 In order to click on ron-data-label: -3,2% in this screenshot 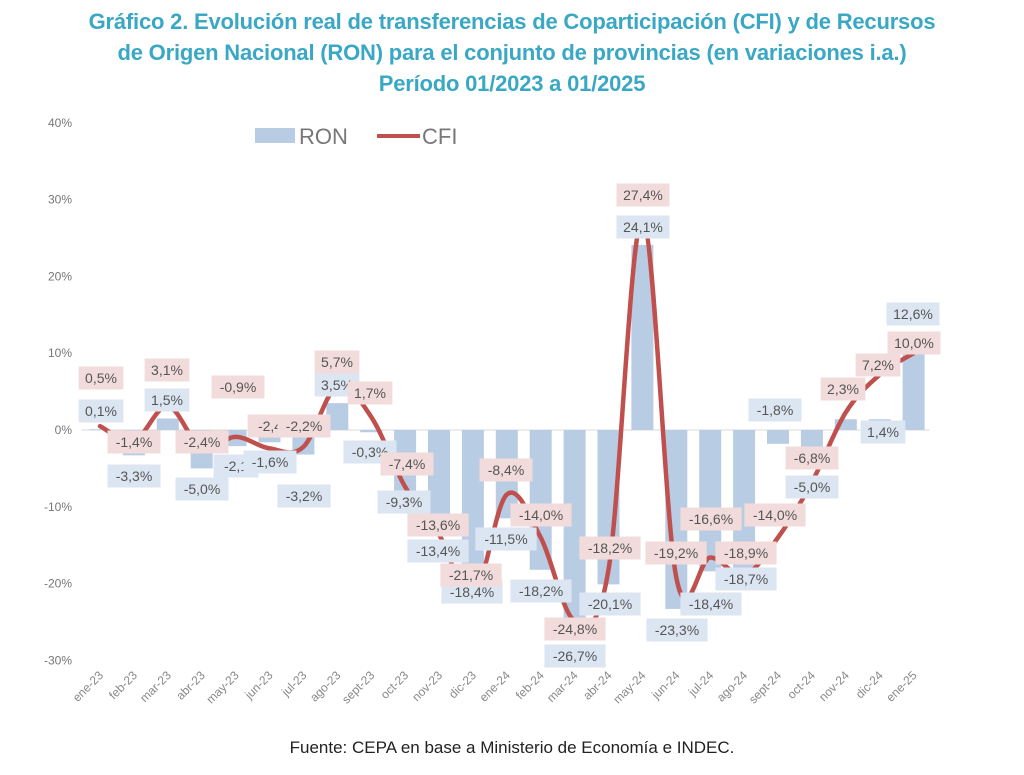, I will do `click(304, 496)`.